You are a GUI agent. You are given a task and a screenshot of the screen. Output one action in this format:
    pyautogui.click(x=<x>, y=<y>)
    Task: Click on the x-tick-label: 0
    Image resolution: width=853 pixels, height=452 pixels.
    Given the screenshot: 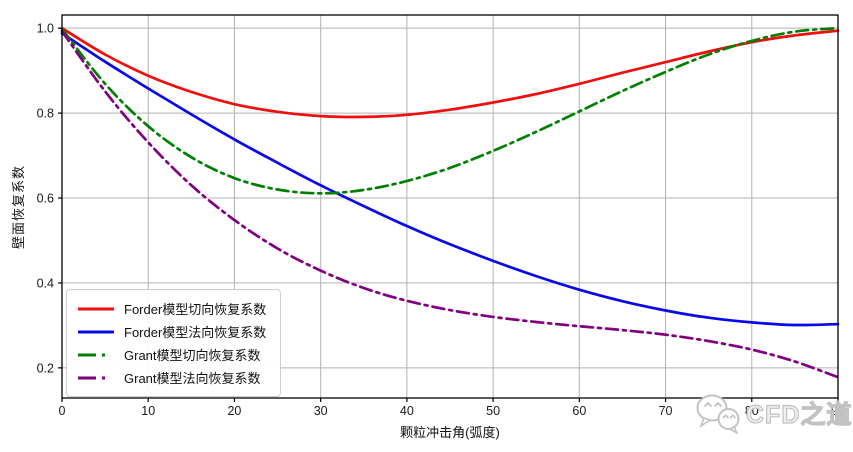 What is the action you would take?
    pyautogui.click(x=62, y=411)
    